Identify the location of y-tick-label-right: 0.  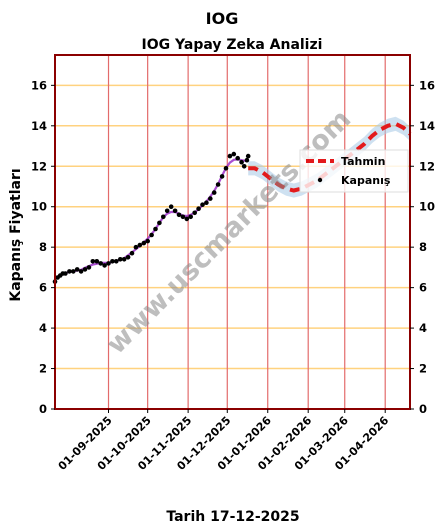
(423, 409).